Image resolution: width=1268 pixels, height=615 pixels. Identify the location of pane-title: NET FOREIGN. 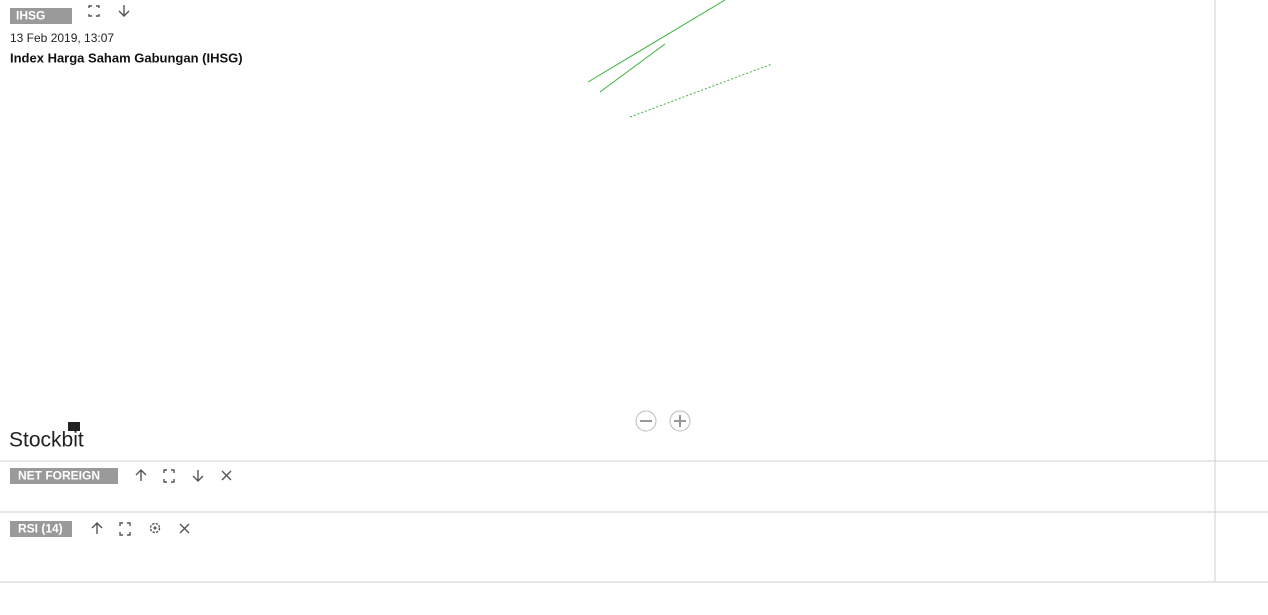
(59, 476).